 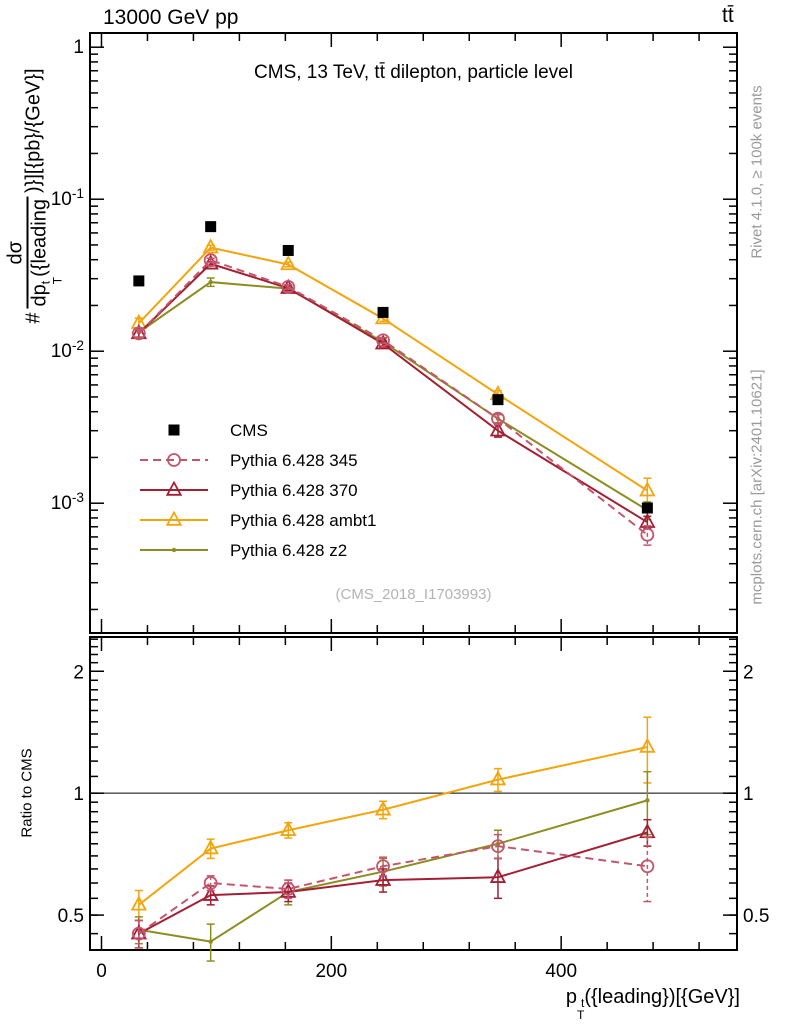 I want to click on x-axis-label: p t T ({leading})[{GeV}], so click(x=370, y=1003).